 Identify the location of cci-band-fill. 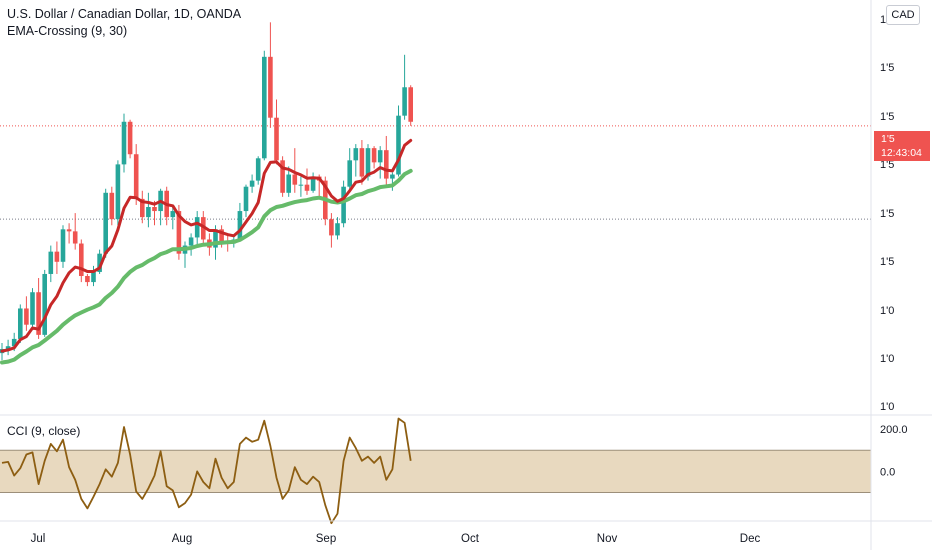
(435, 471).